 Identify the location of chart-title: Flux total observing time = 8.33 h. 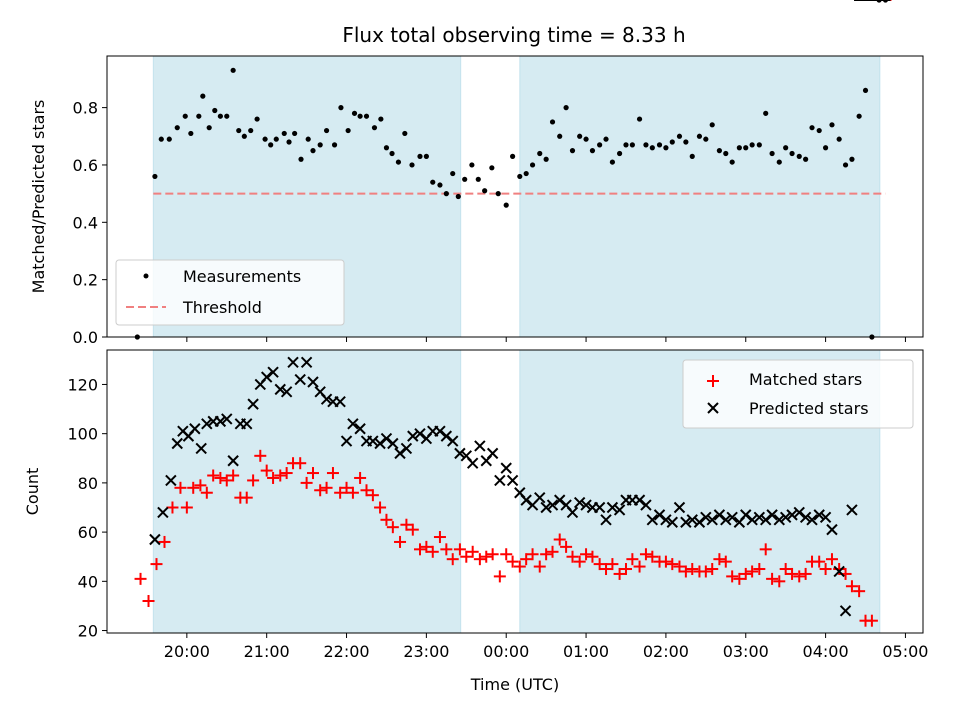
(513, 35).